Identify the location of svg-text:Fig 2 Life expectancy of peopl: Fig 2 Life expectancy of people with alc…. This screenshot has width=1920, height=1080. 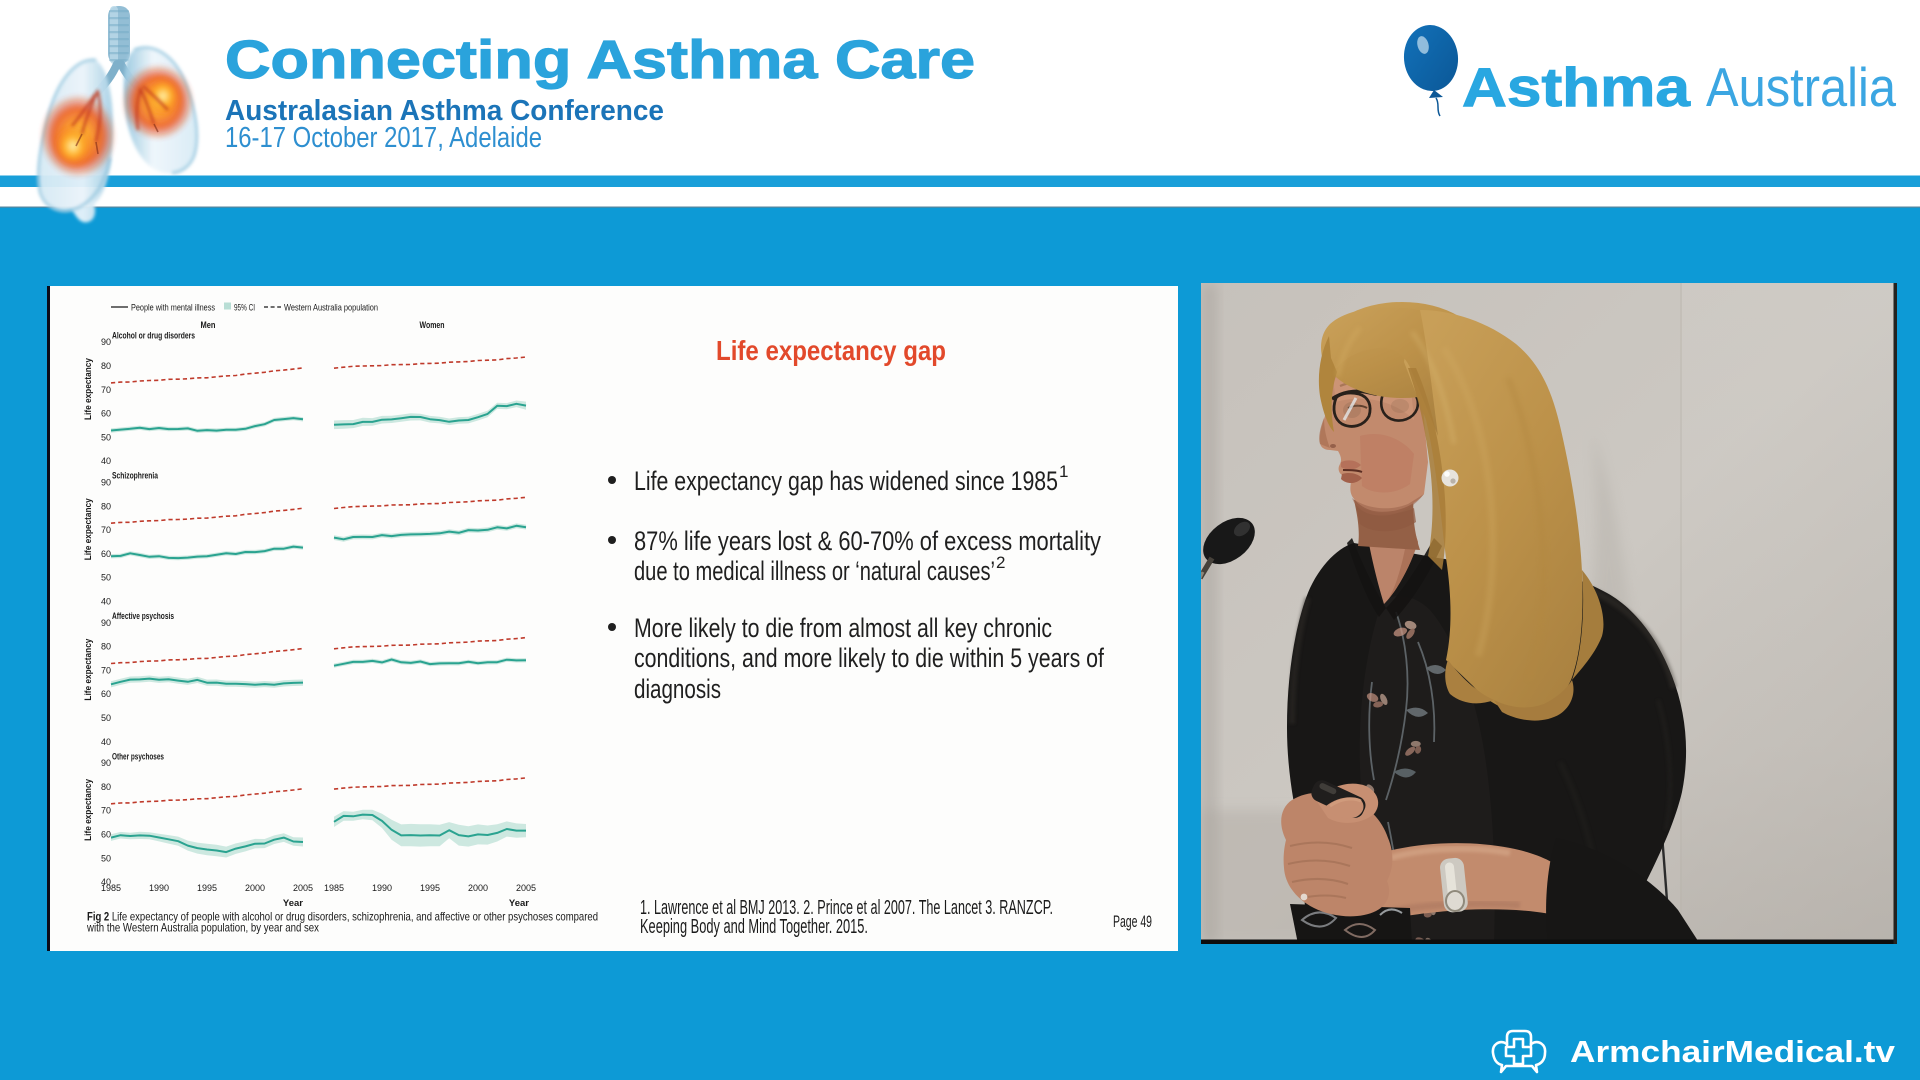
(342, 917).